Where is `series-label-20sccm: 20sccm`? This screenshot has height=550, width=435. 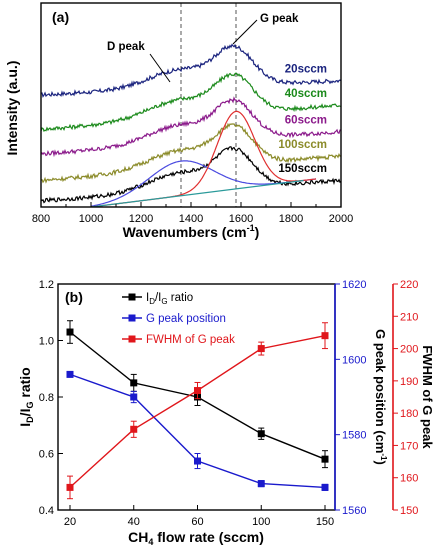
series-label-20sccm: 20sccm is located at coordinates (306, 69).